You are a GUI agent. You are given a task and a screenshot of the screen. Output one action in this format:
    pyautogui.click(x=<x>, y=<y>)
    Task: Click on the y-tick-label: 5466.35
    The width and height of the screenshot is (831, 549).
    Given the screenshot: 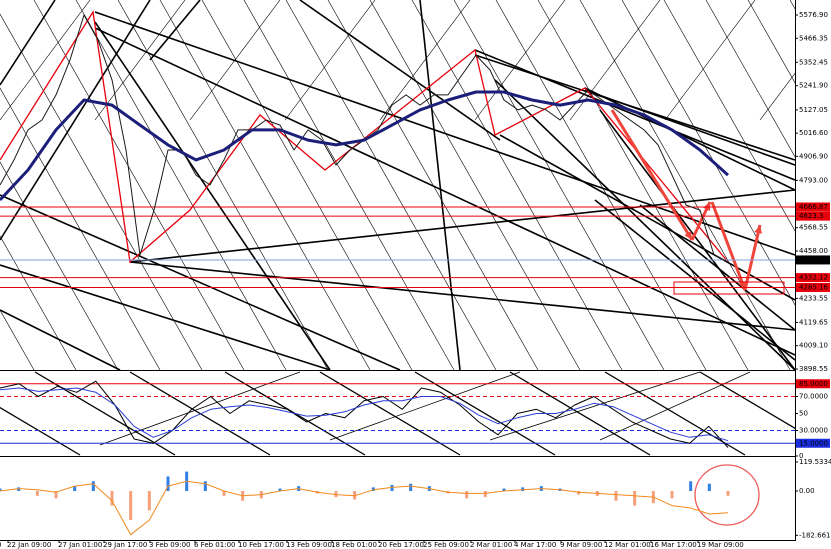 What is the action you would take?
    pyautogui.click(x=813, y=38)
    